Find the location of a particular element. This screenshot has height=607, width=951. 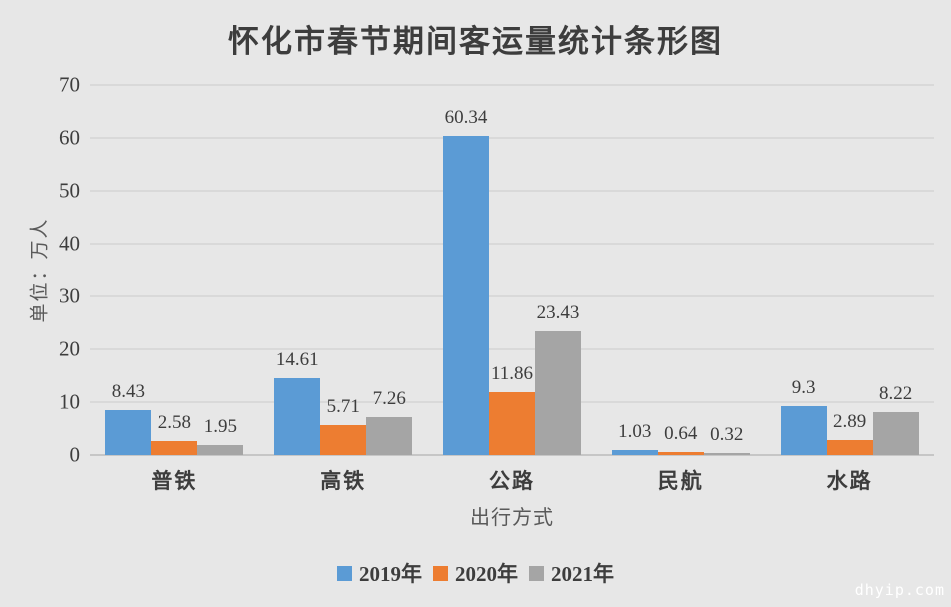

bar-group-bars: 14.61 5.71 7.26 is located at coordinates (343, 270).